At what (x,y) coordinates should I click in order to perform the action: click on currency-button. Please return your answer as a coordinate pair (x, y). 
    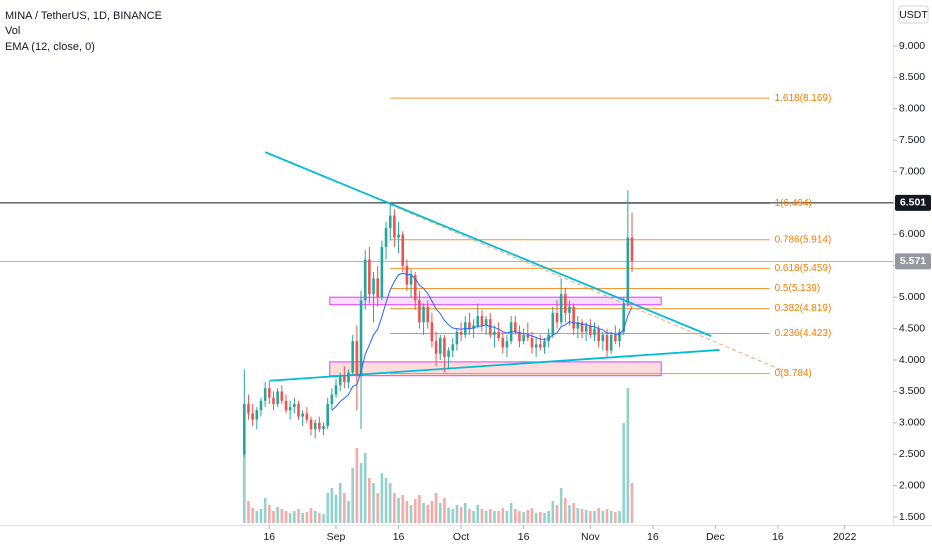
    Looking at the image, I should click on (913, 14).